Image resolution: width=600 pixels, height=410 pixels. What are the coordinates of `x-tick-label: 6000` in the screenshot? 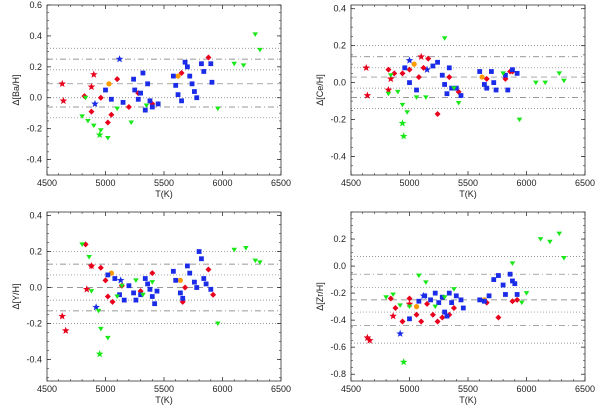 It's located at (526, 389).